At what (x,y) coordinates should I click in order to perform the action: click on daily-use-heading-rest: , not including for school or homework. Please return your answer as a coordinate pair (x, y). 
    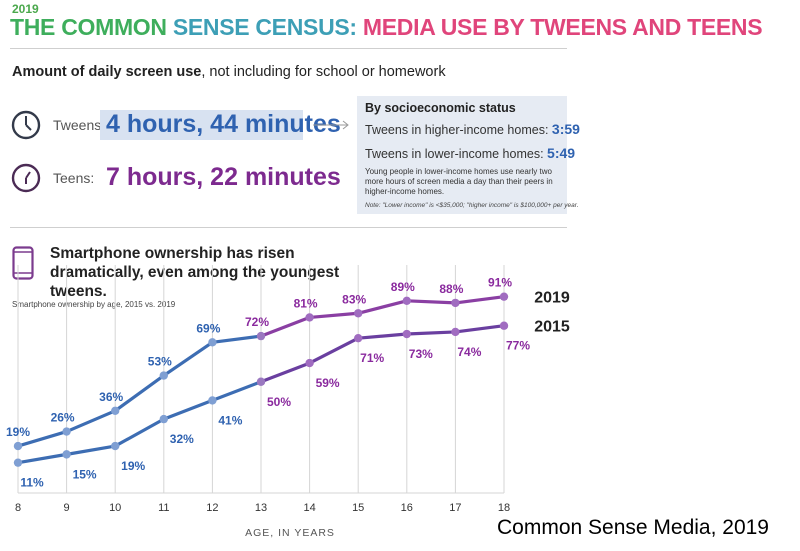
    Looking at the image, I should click on (323, 72).